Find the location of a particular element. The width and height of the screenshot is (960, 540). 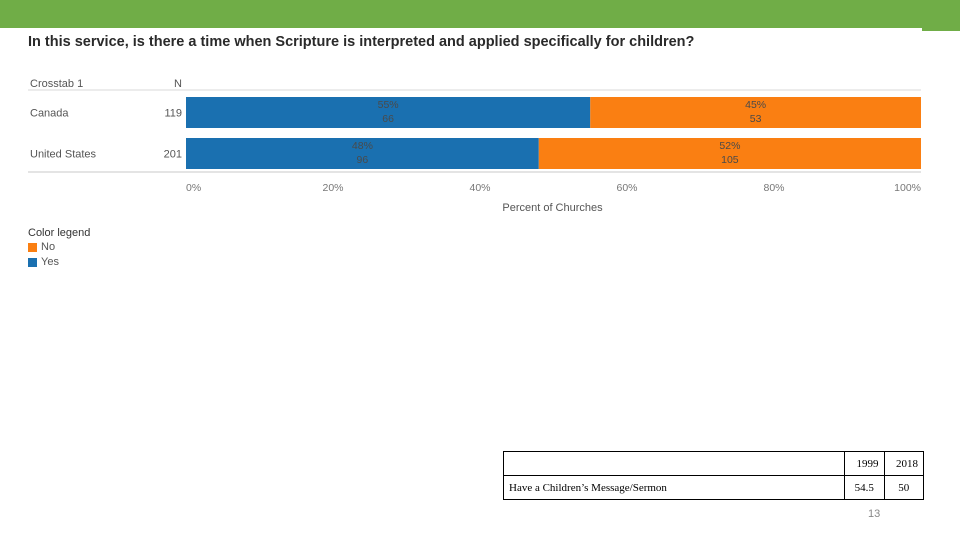

legend-label-yes: Yes is located at coordinates (50, 262).